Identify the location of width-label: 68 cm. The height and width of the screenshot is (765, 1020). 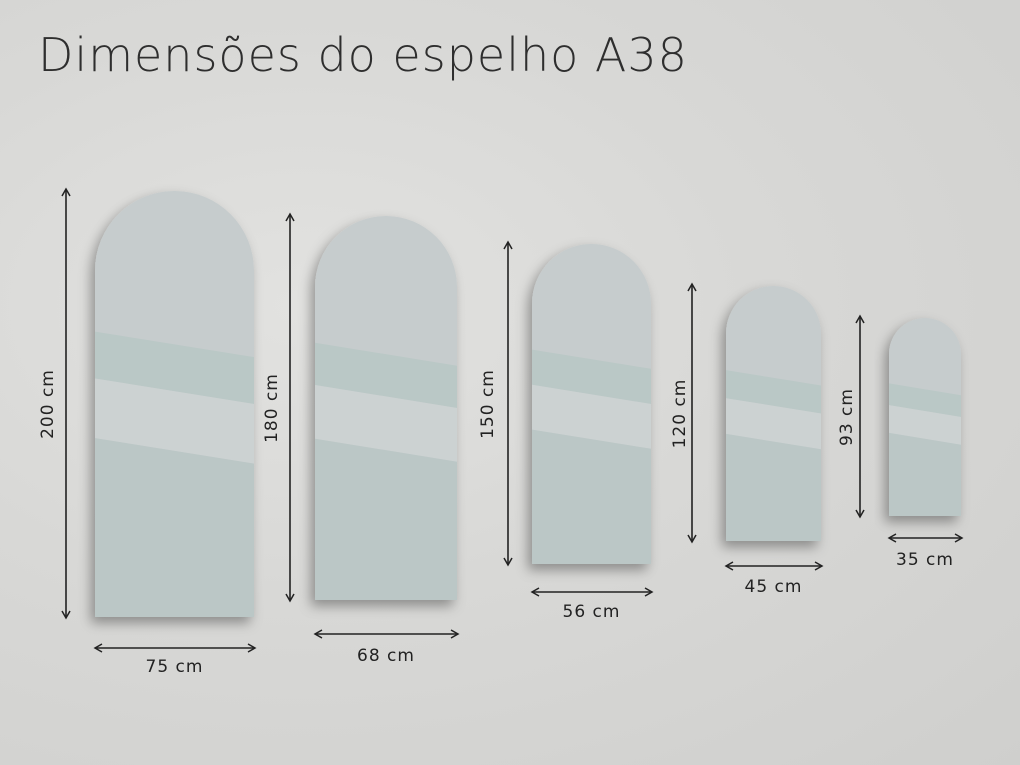
(386, 656).